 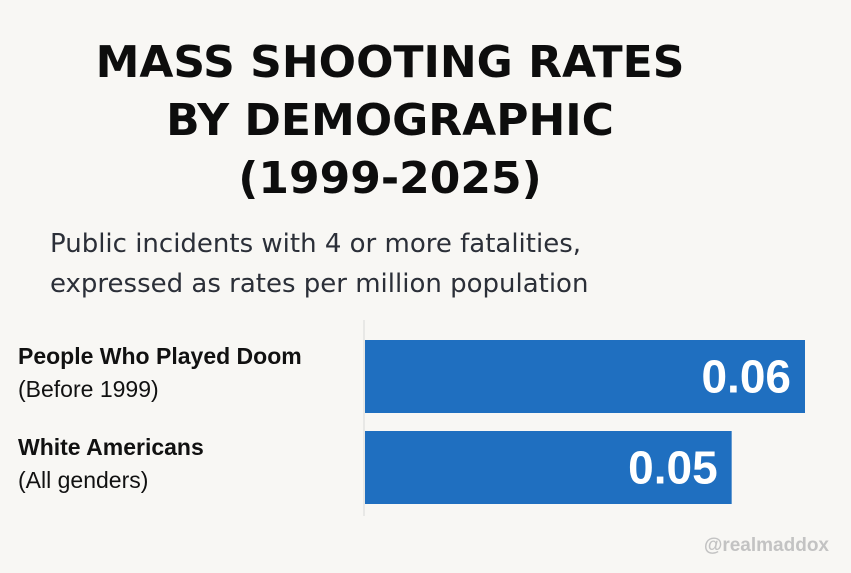 I want to click on category-label-2: White Americans, so click(x=111, y=447).